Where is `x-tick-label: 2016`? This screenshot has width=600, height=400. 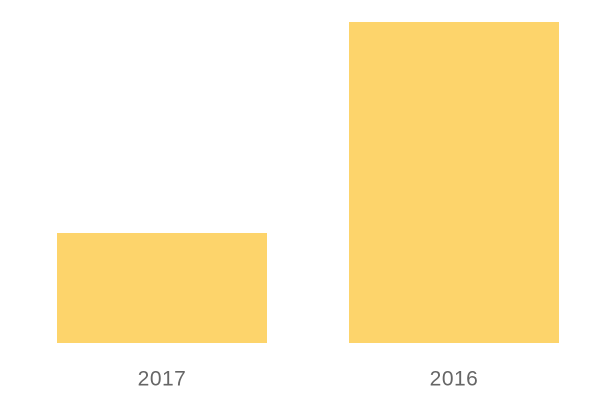 x-tick-label: 2016 is located at coordinates (454, 379).